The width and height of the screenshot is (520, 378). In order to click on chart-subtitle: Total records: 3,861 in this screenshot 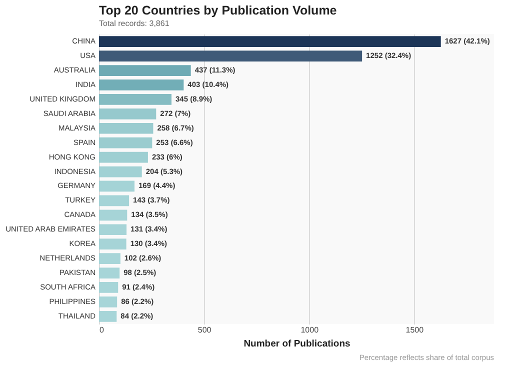, I will do `click(134, 23)`.